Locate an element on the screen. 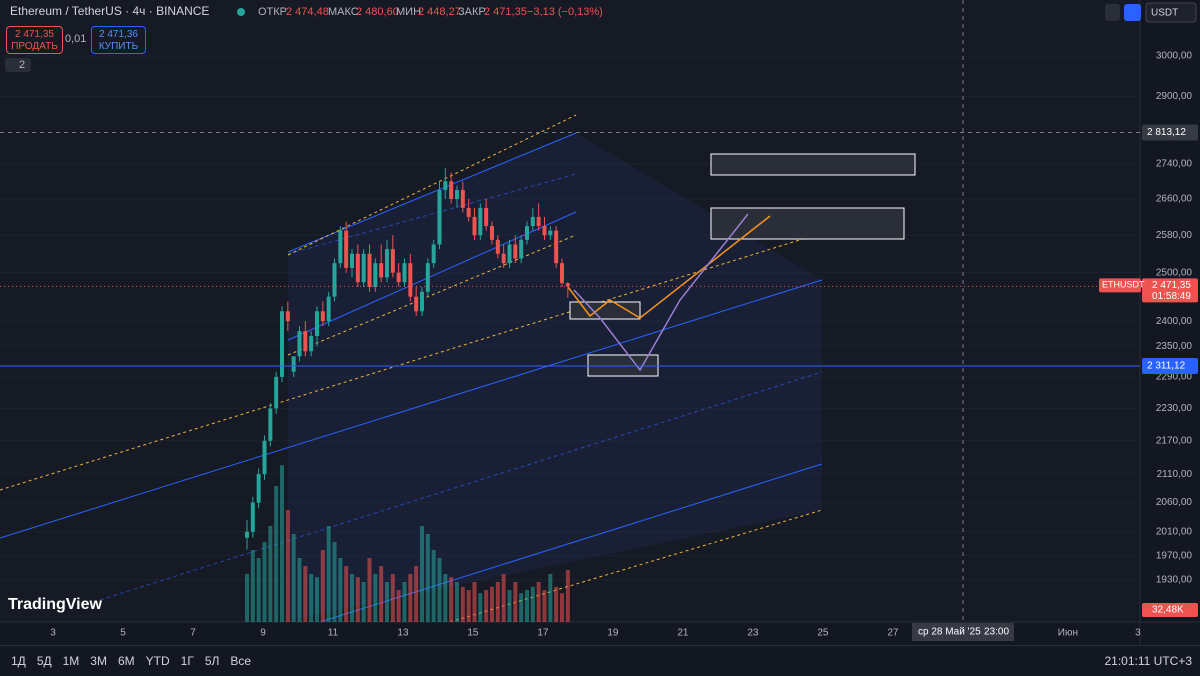  y-tick-label: 2230,00 is located at coordinates (1174, 408).